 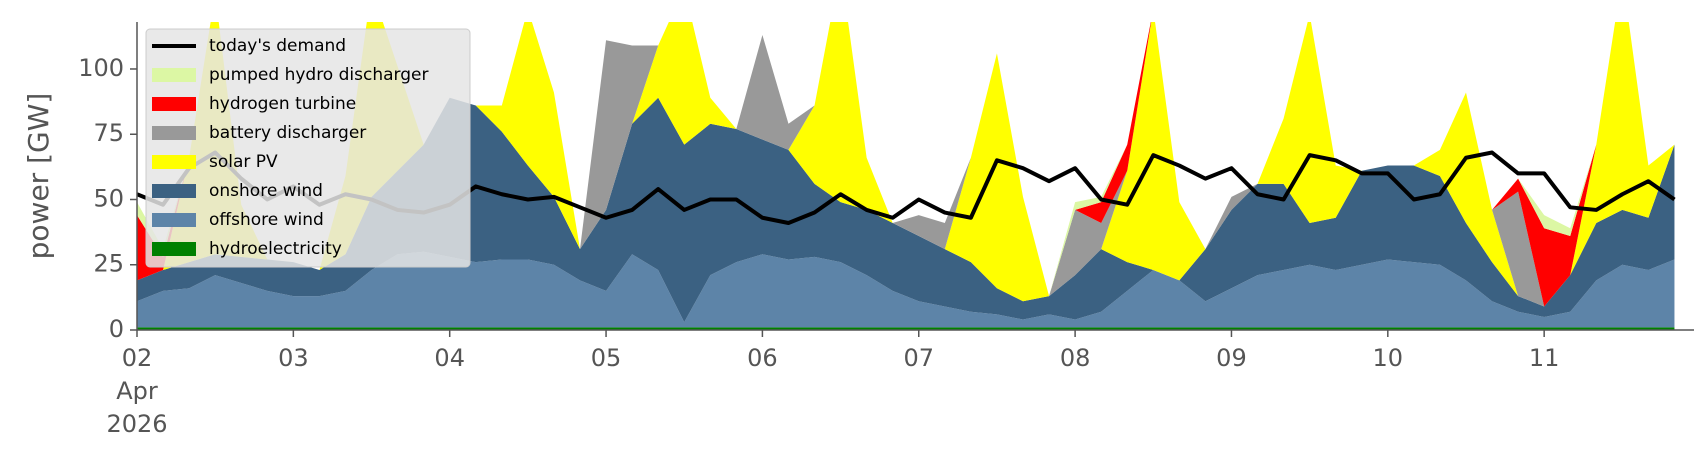 What do you see at coordinates (108, 264) in the screenshot?
I see `y-tick-label: 25` at bounding box center [108, 264].